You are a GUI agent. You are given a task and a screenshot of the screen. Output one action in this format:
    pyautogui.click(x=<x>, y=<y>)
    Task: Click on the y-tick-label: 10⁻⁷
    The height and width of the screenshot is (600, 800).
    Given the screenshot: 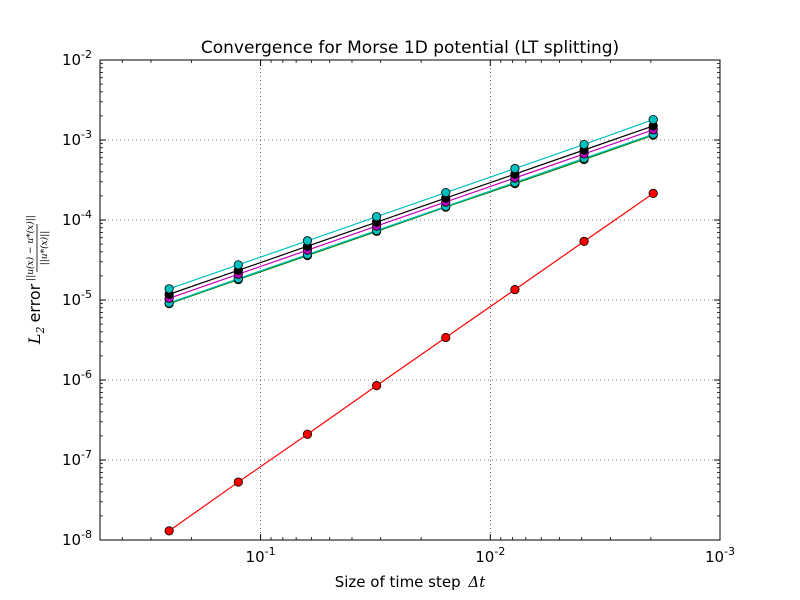 What is the action you would take?
    pyautogui.click(x=77, y=458)
    